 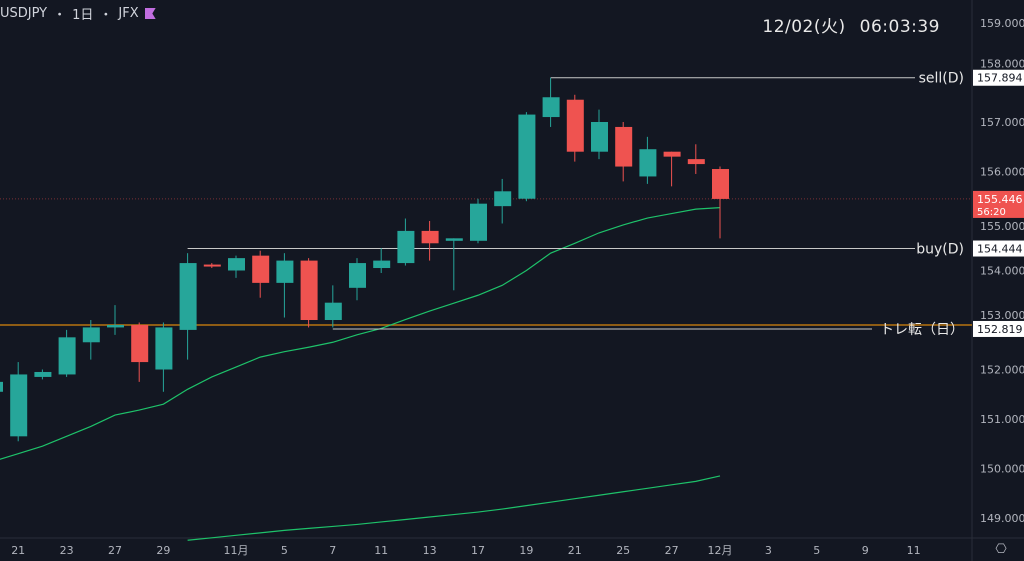 What do you see at coordinates (1000, 199) in the screenshot?
I see `last-price-label: 155.446` at bounding box center [1000, 199].